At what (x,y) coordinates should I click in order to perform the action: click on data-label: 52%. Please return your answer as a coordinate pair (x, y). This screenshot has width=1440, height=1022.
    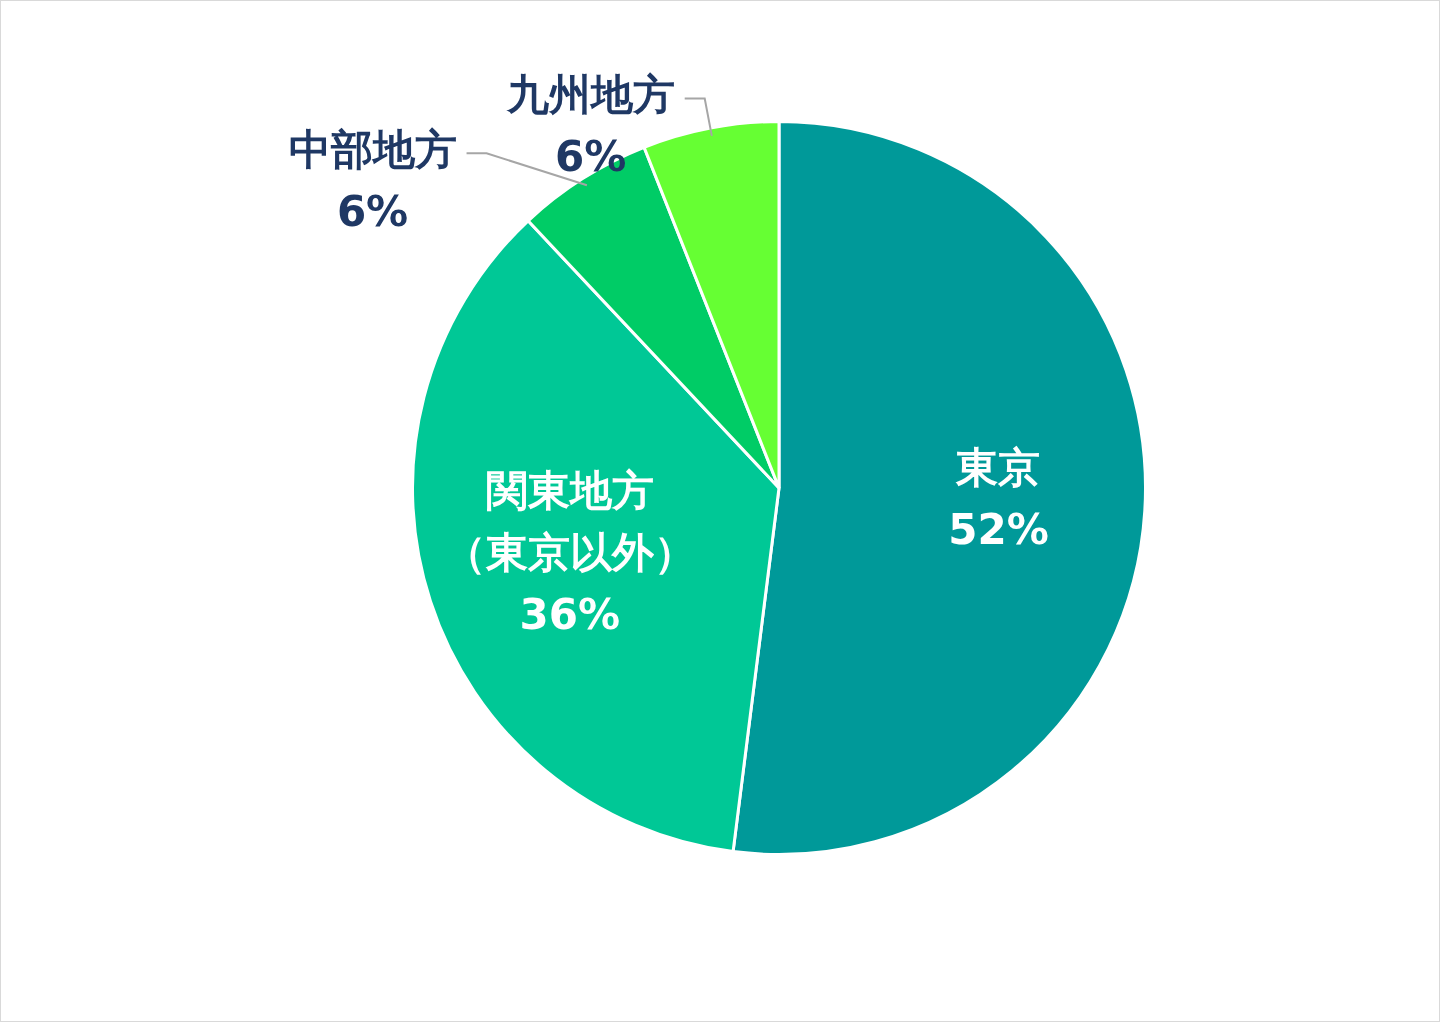
    Looking at the image, I should click on (998, 529).